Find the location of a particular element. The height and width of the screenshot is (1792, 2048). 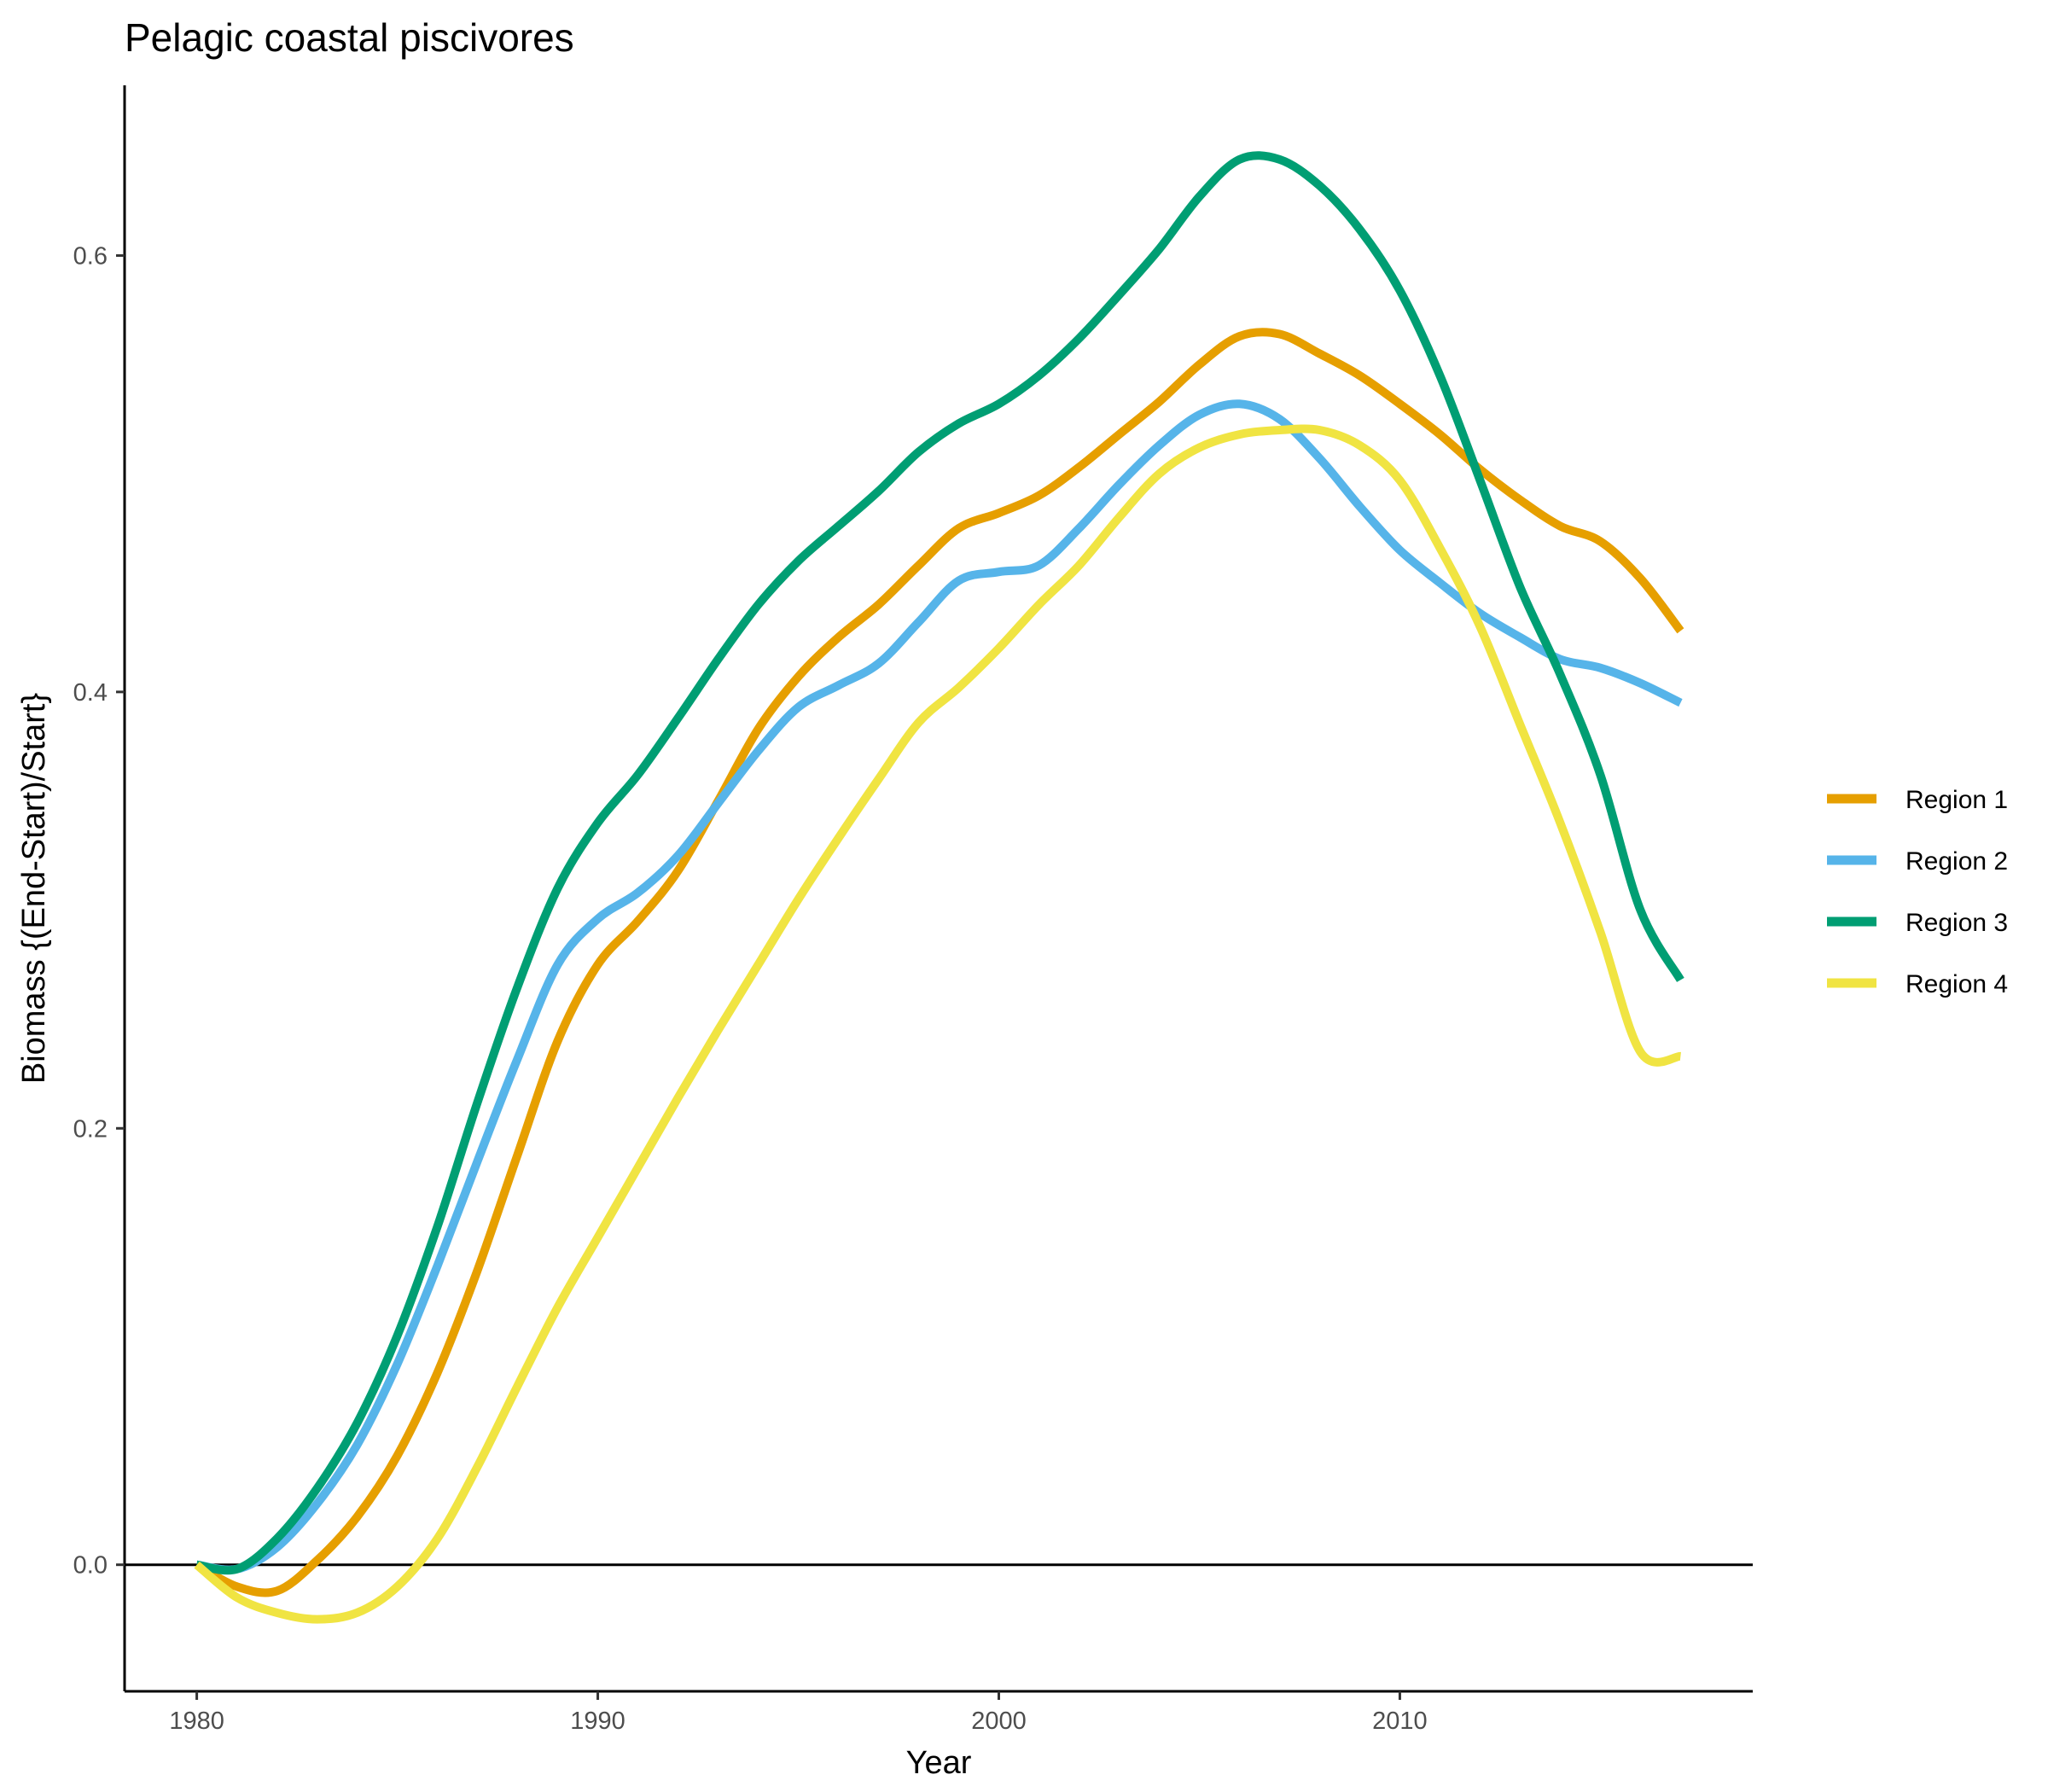

y-tick-label: 0.6 is located at coordinates (90, 256).